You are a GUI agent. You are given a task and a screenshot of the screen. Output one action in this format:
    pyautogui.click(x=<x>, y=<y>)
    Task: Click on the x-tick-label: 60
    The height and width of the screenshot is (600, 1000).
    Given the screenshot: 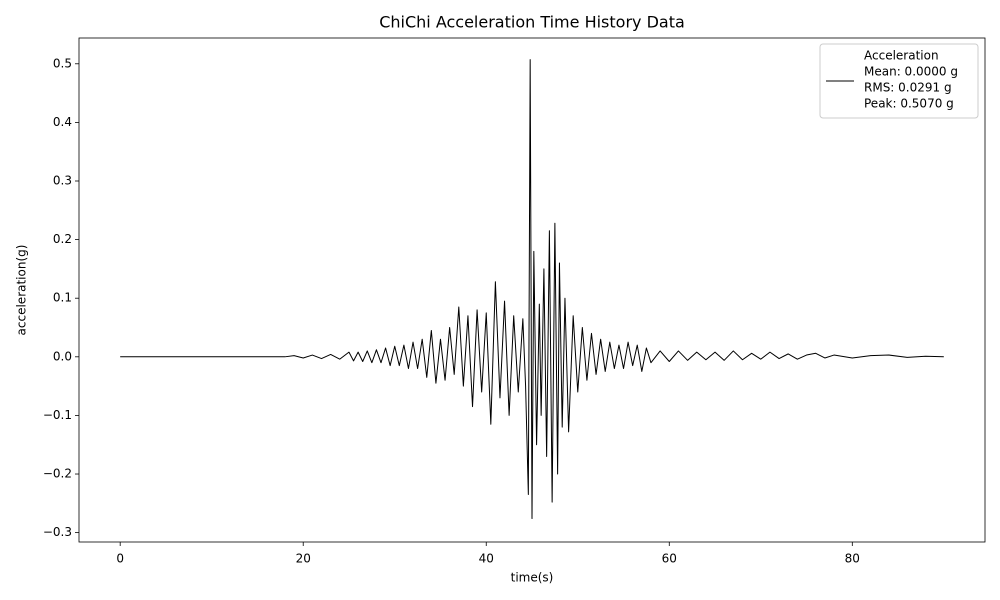 What is the action you would take?
    pyautogui.click(x=669, y=559)
    